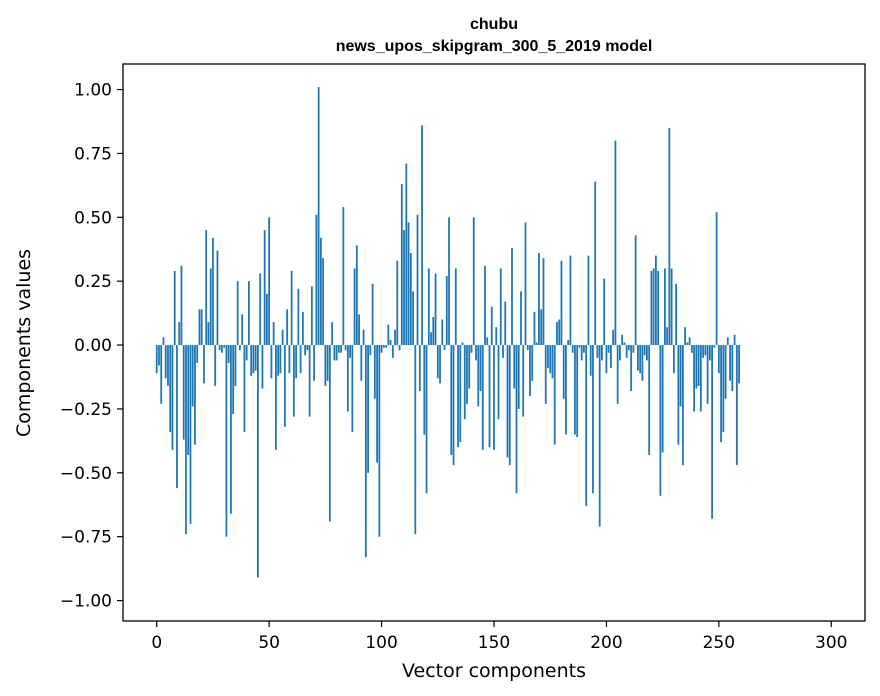  Describe the element at coordinates (93, 154) in the screenshot. I see `y-tick-label: 0.75` at that location.